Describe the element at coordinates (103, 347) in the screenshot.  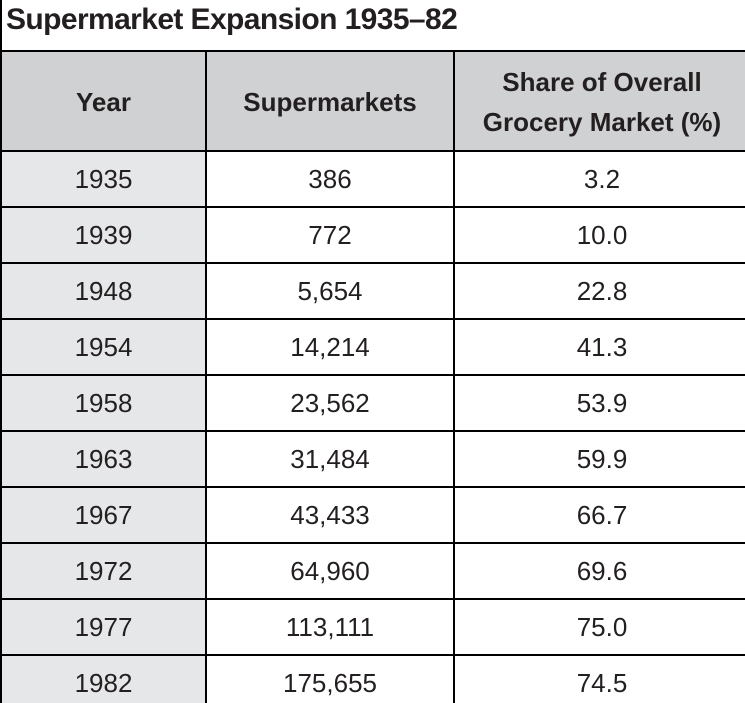
I see `cell-year: 1954` at that location.